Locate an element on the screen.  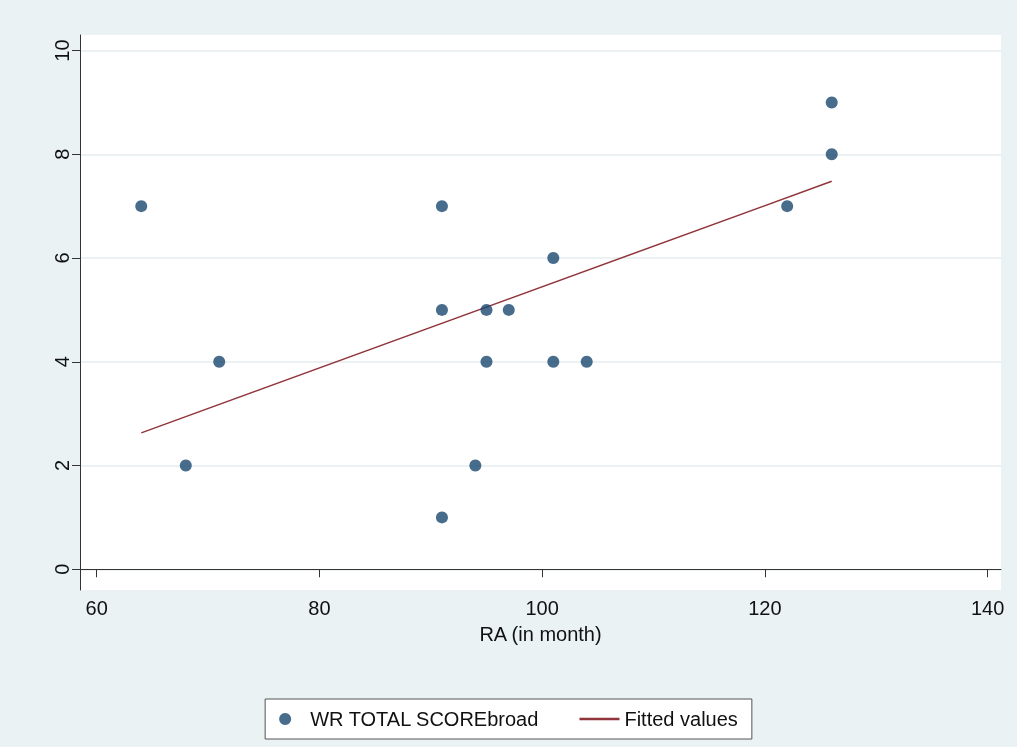
y-tick-label: 4 is located at coordinates (62, 362).